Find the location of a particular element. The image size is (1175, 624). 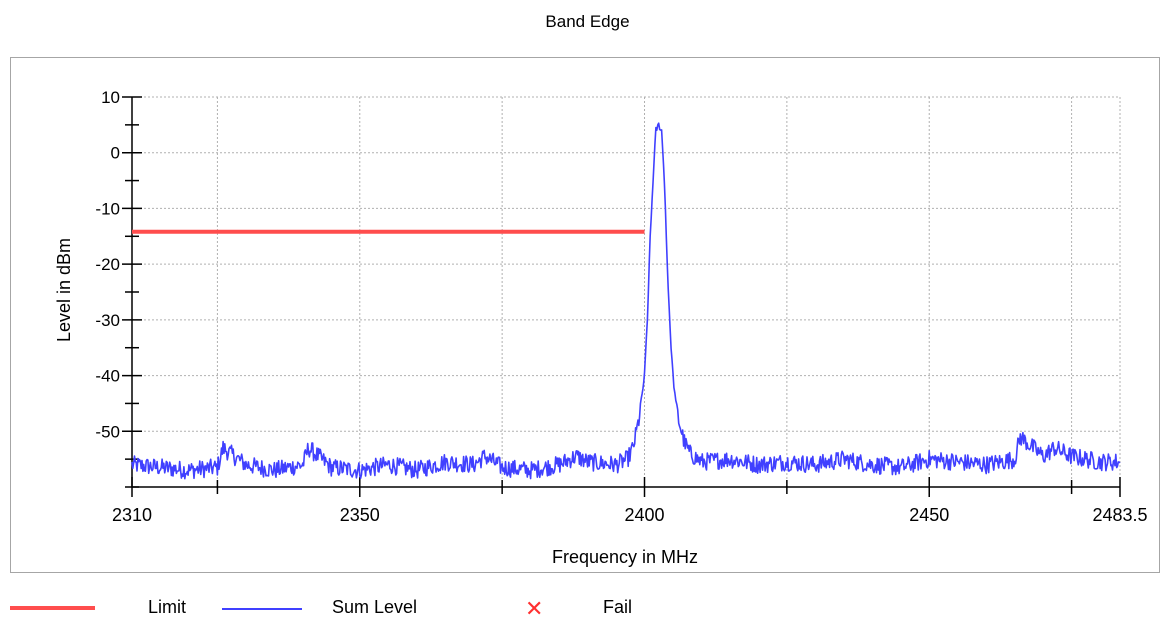

y-tick-label: -40 is located at coordinates (107, 376).